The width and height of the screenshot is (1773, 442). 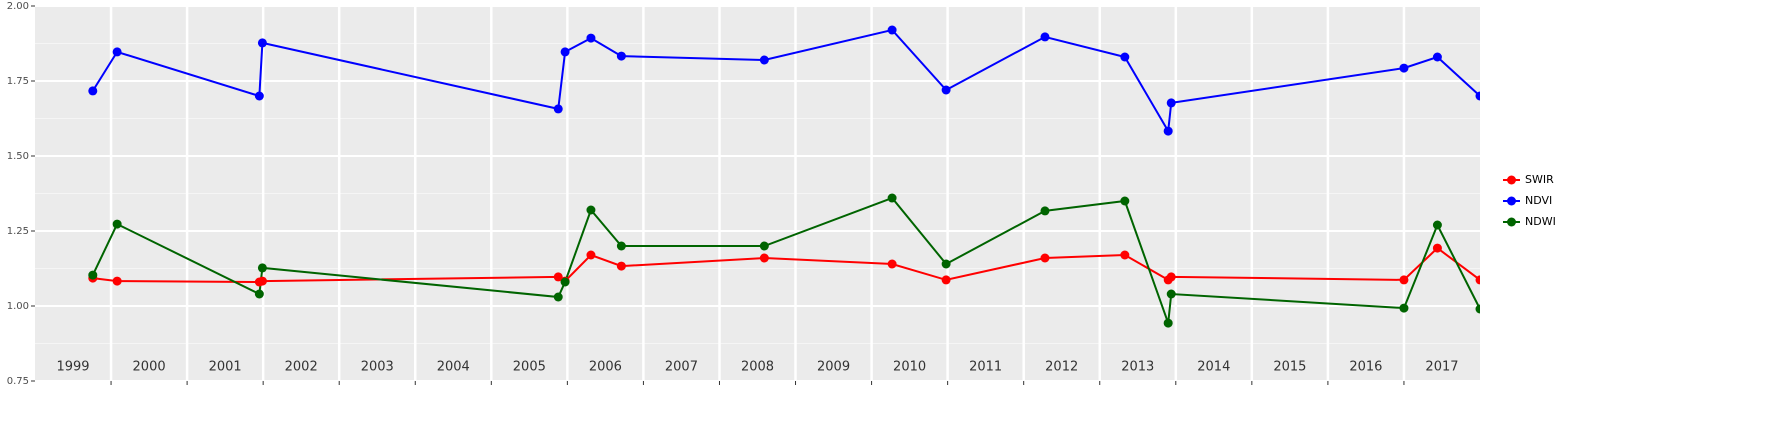 I want to click on year-label: 2000, so click(x=149, y=367).